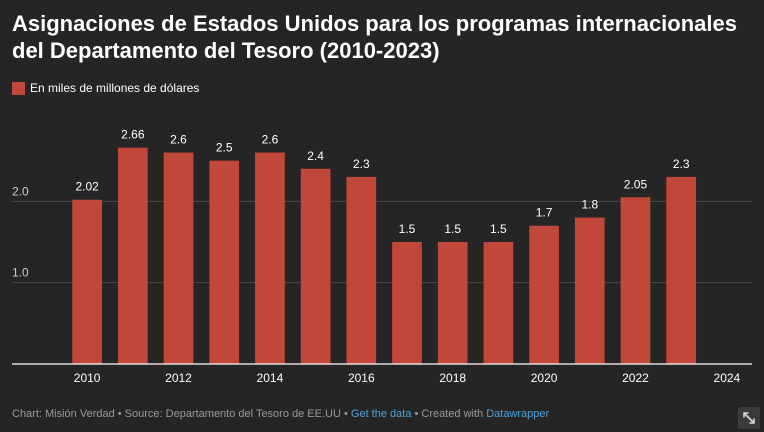  What do you see at coordinates (224, 148) in the screenshot?
I see `bar-value-label: 2.5` at bounding box center [224, 148].